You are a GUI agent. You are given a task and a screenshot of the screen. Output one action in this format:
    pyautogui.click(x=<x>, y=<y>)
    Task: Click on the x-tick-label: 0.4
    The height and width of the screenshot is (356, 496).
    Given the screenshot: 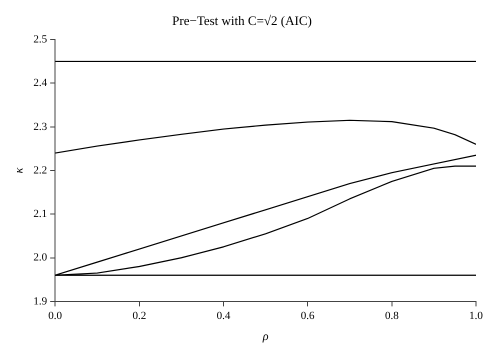 What is the action you would take?
    pyautogui.click(x=223, y=316)
    